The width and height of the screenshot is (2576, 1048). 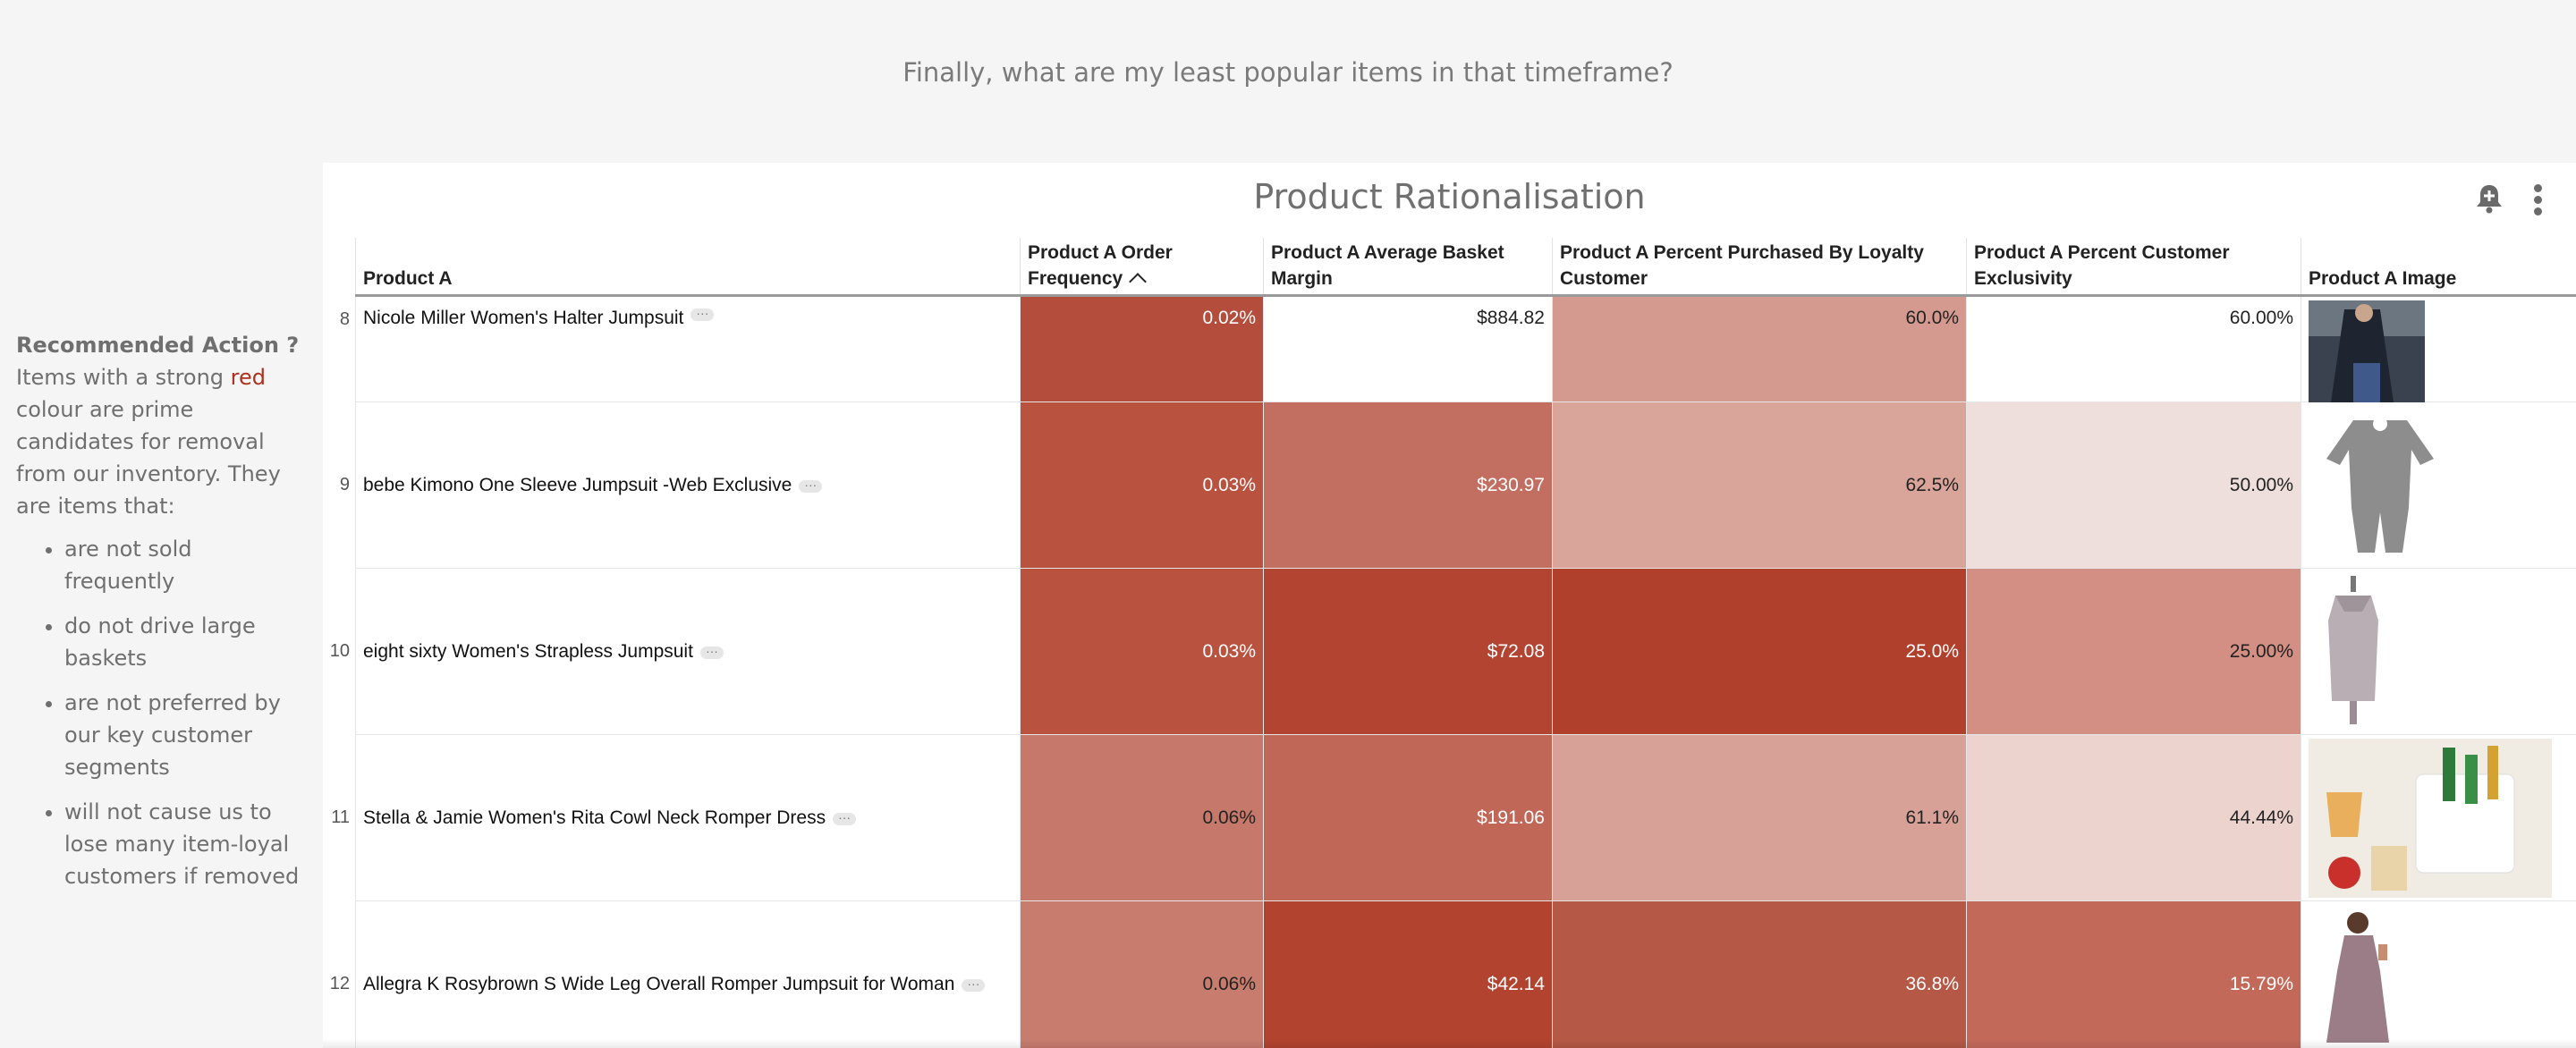 What do you see at coordinates (1407, 652) in the screenshot?
I see `cell-margin: $72.08` at bounding box center [1407, 652].